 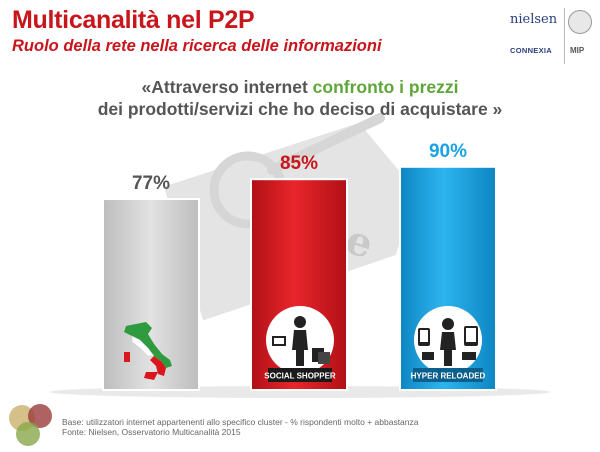 I want to click on mip-logo: MIP, so click(x=577, y=50).